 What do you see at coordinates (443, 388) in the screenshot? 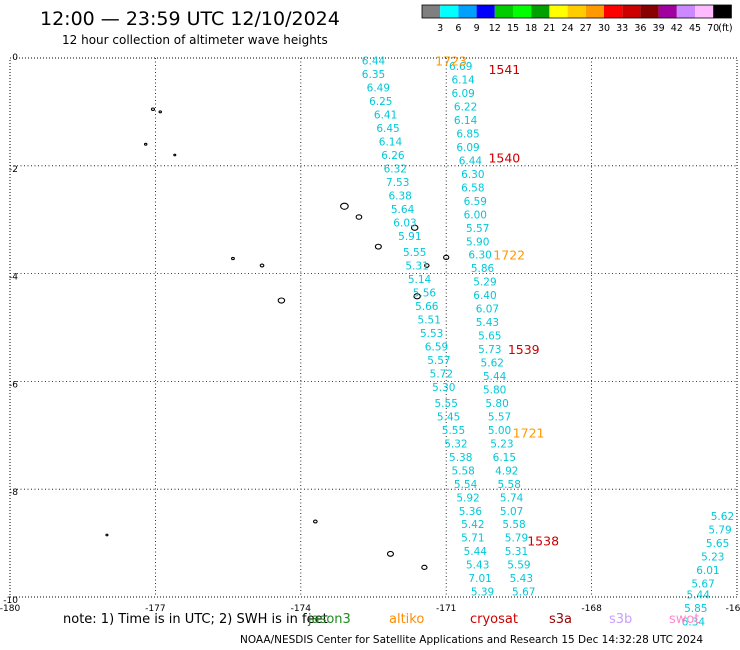
I see `swh-value-label: 5.30` at bounding box center [443, 388].